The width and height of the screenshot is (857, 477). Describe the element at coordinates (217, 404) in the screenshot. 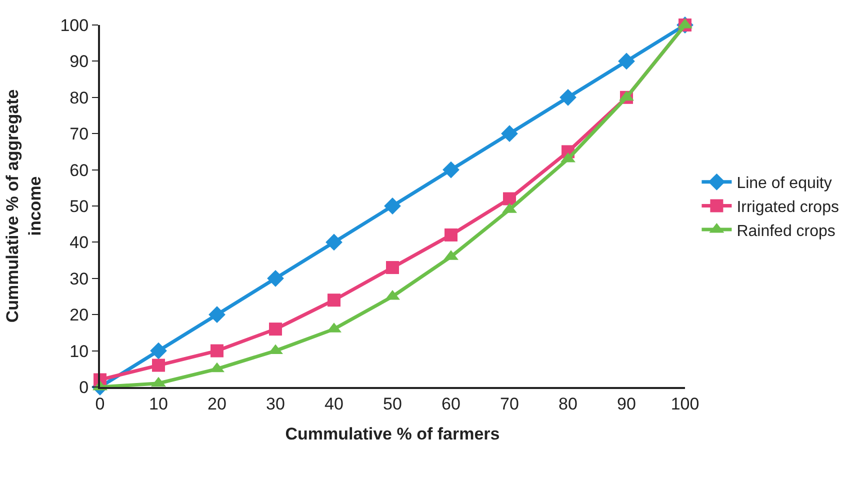

I see `x-tick-label: 20` at that location.